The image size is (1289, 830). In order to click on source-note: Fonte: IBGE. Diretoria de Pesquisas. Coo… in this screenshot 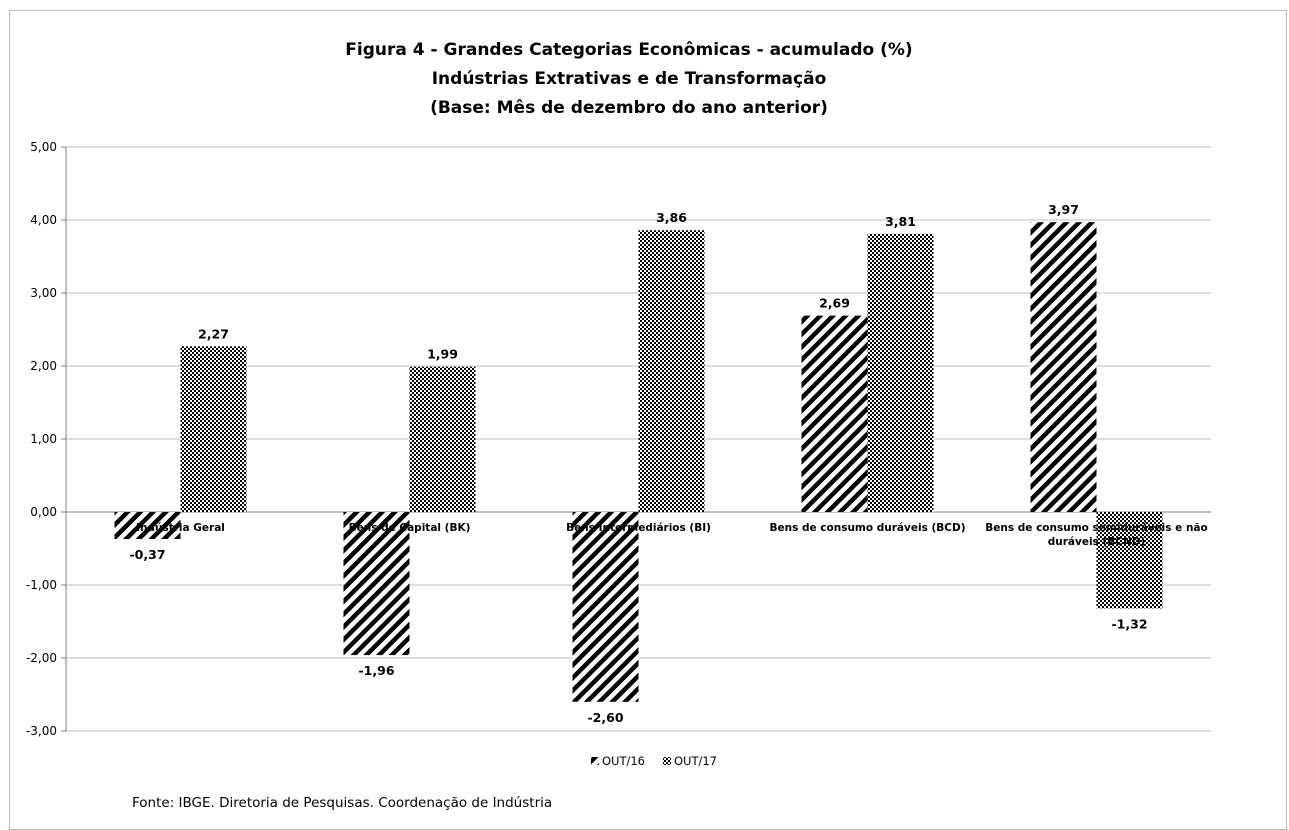, I will do `click(342, 803)`.